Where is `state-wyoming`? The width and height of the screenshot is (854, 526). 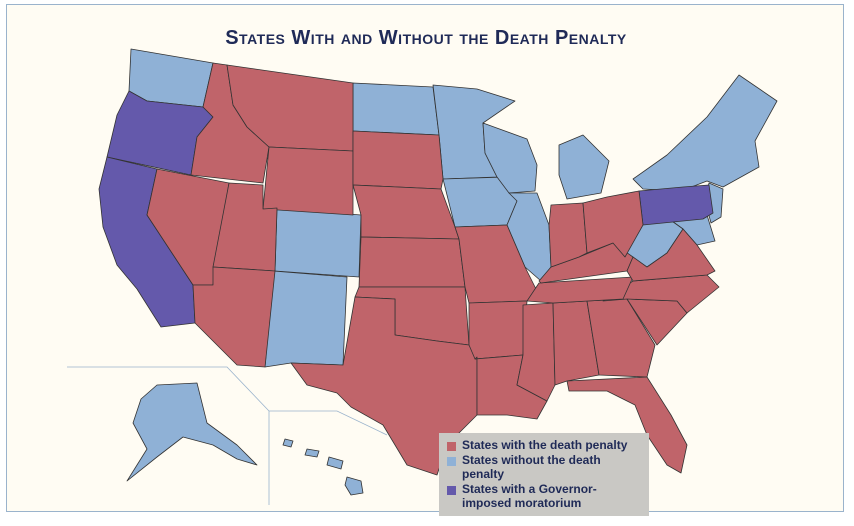
state-wyoming is located at coordinates (308, 181).